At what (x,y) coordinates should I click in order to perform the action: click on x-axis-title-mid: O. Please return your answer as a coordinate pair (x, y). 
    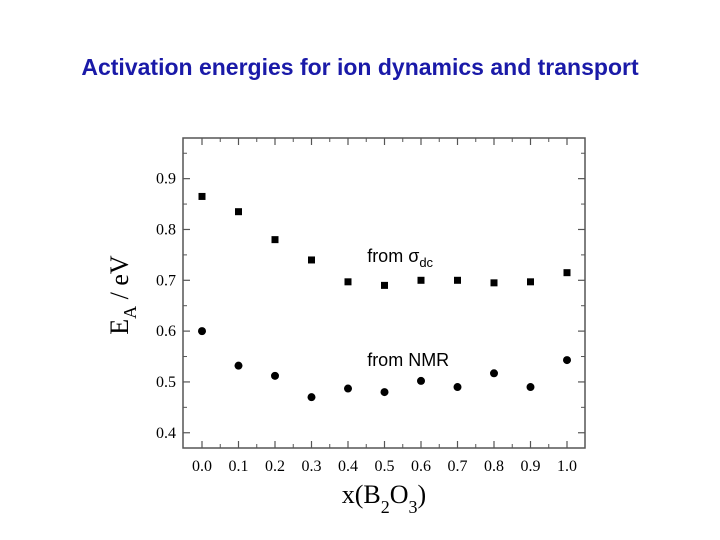
    Looking at the image, I should click on (399, 494).